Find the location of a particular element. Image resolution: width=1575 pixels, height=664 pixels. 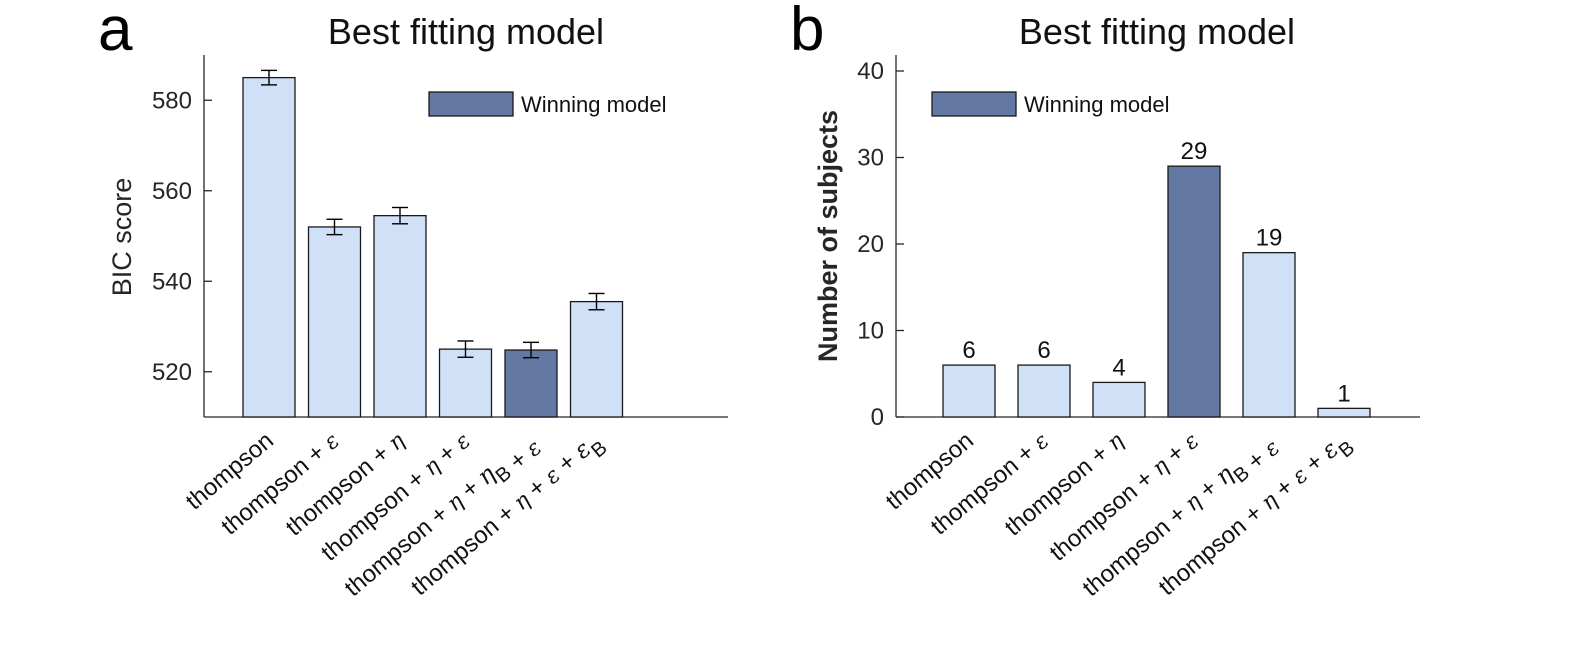

panel-a-legend-swatch is located at coordinates (471, 104).